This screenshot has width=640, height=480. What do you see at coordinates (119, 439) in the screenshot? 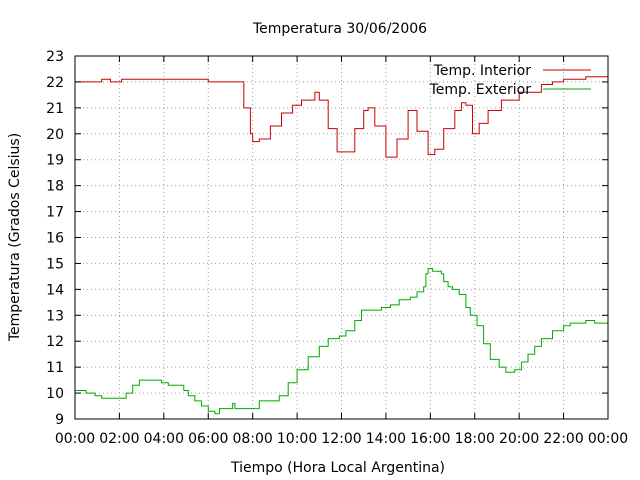
I see `x-tick-label: 02:00` at bounding box center [119, 439].